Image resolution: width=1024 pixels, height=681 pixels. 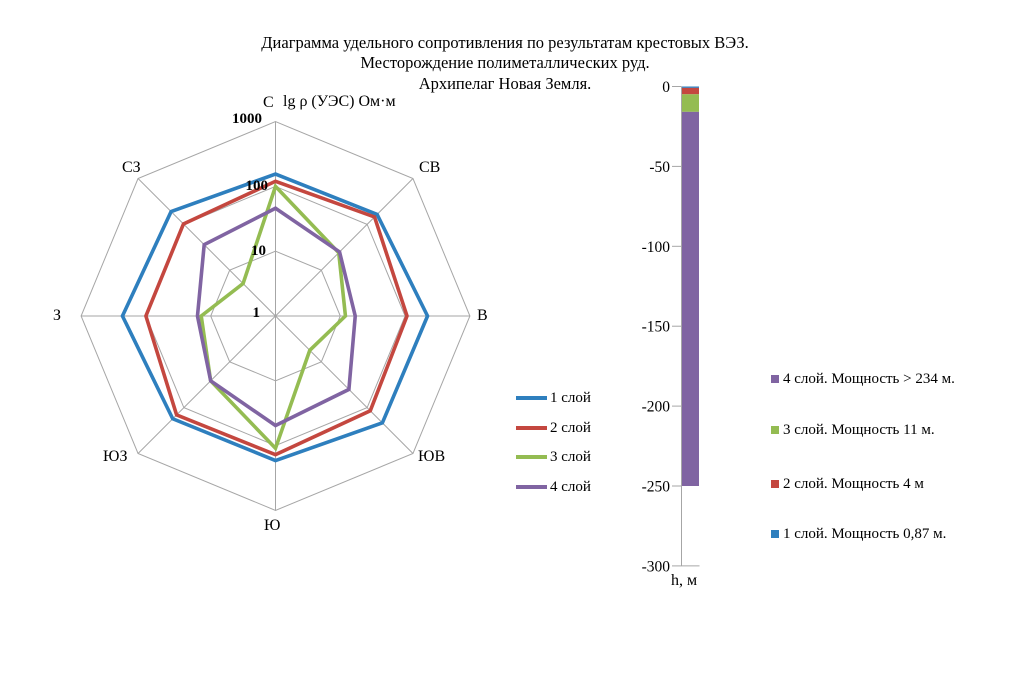 What do you see at coordinates (775, 484) in the screenshot?
I see `layer-2-square-swatch` at bounding box center [775, 484].